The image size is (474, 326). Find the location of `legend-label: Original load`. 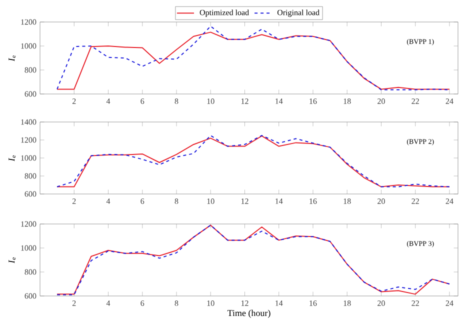

legend-label: Original load is located at coordinates (298, 13).